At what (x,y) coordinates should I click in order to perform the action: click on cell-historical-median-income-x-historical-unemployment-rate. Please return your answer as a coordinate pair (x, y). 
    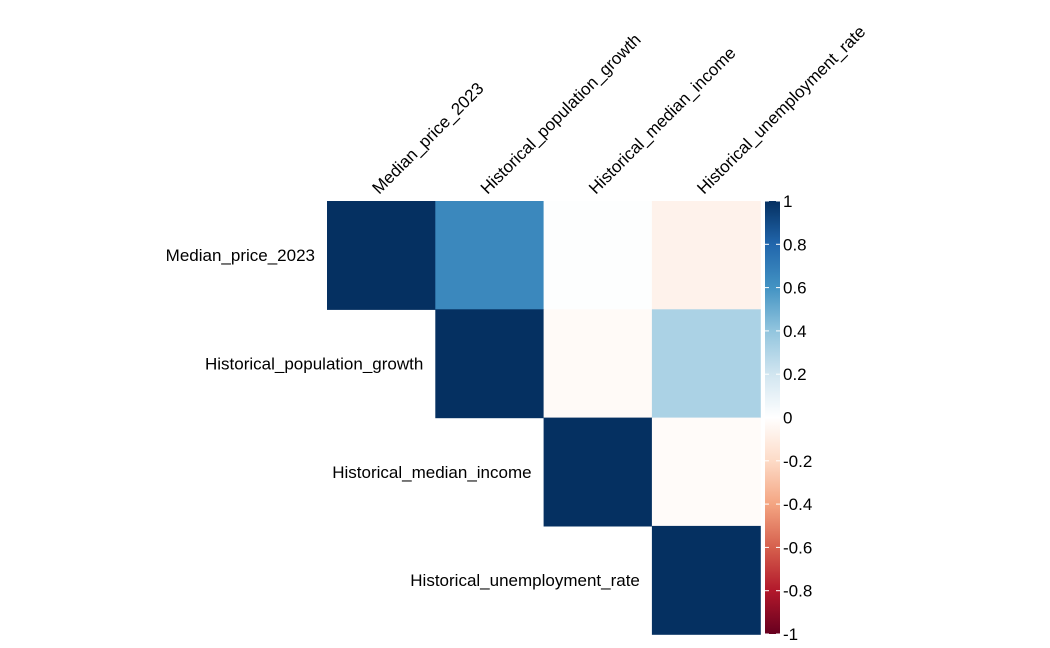
    Looking at the image, I should click on (706, 472).